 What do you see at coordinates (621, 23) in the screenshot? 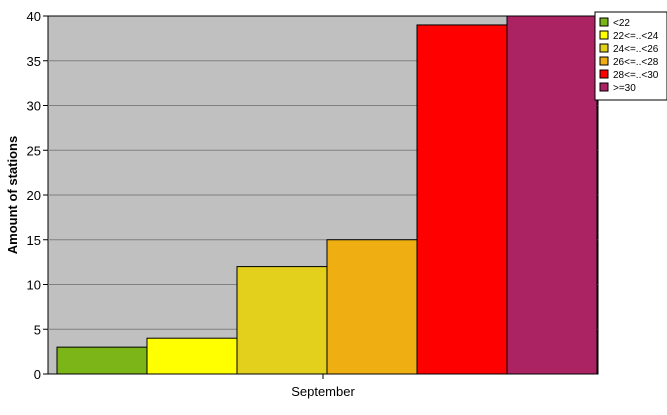
I see `legend-label: <22` at bounding box center [621, 23].